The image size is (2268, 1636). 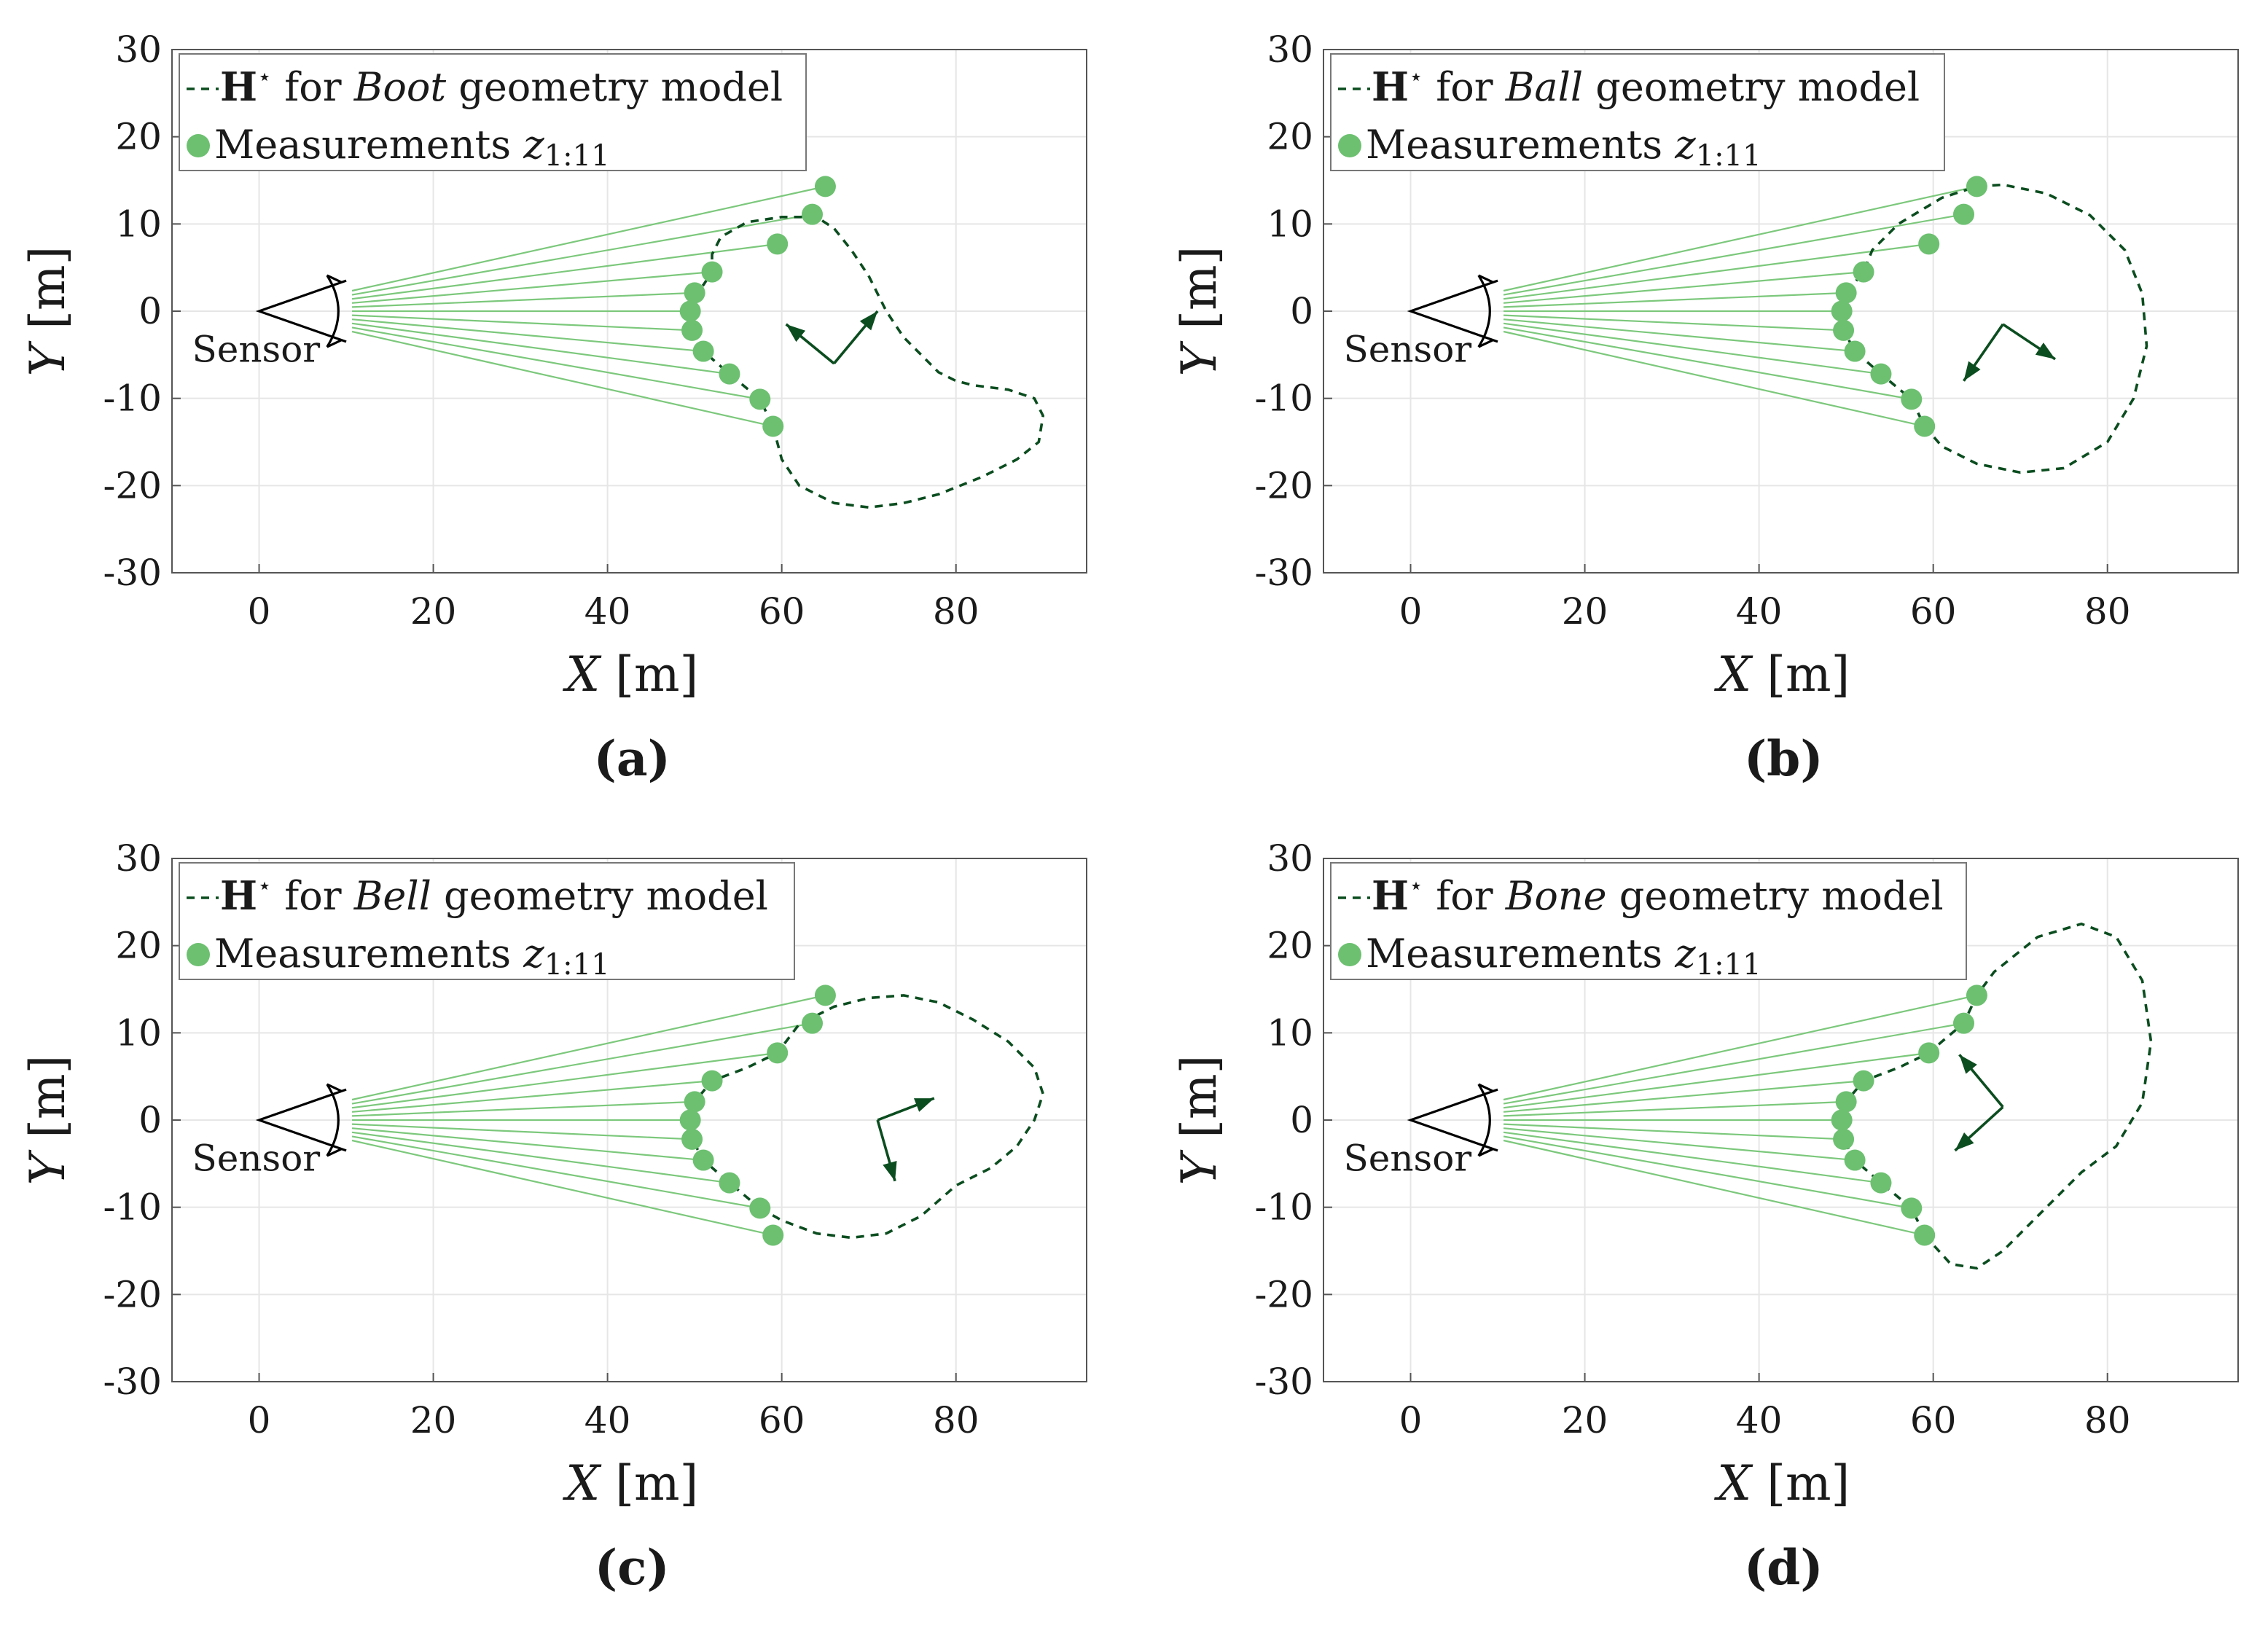 What do you see at coordinates (199, 954) in the screenshot?
I see `legend-marker-swatch` at bounding box center [199, 954].